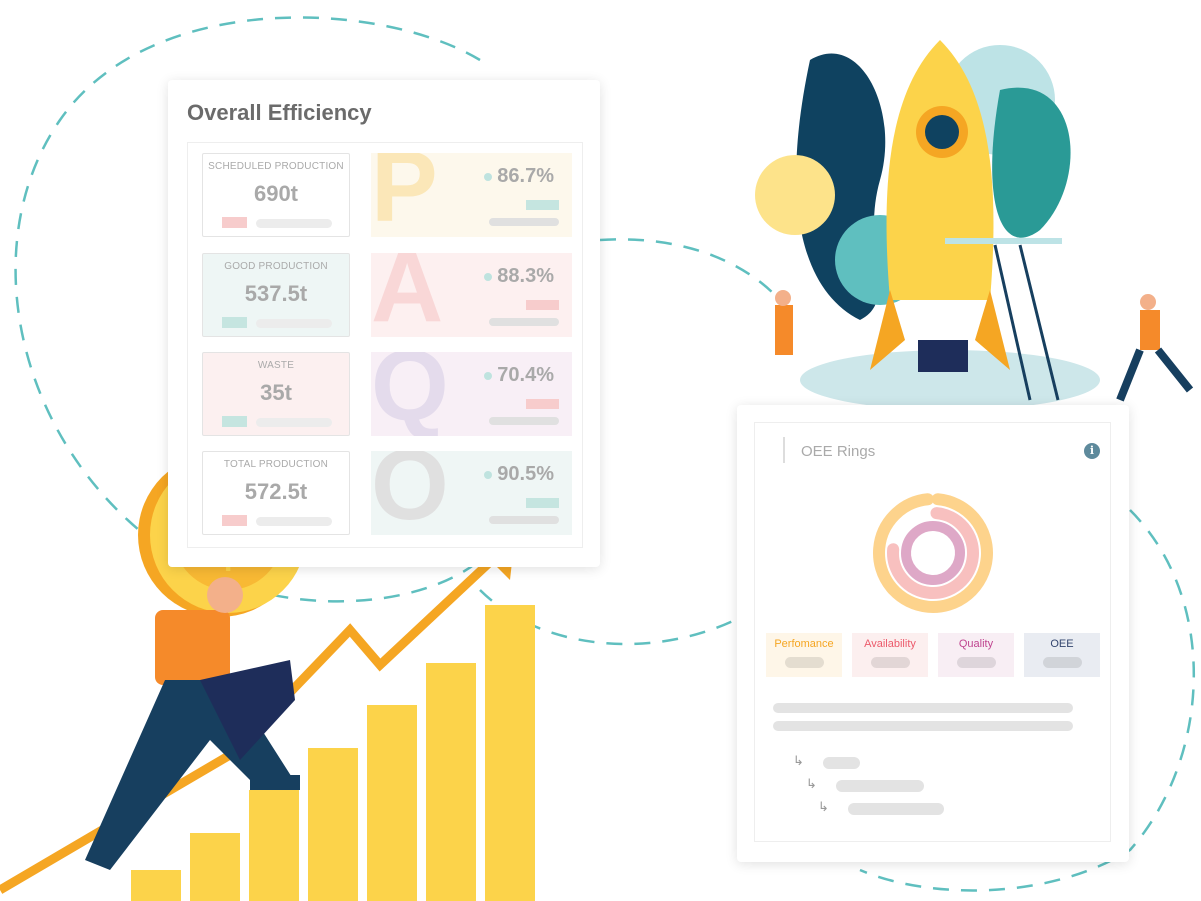 The height and width of the screenshot is (901, 1201). I want to click on metric-box: WASTE 35t, so click(276, 394).